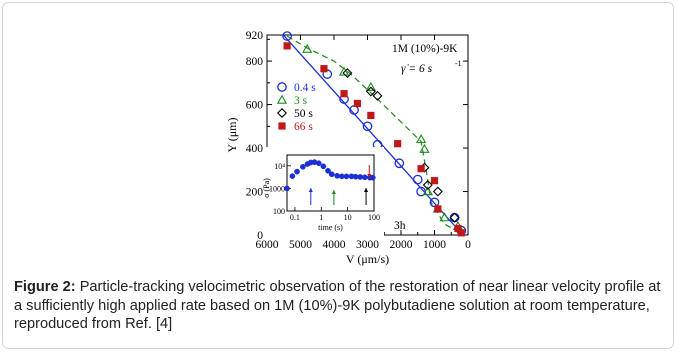 This screenshot has width=678, height=353. I want to click on legend-label: 3 s, so click(301, 101).